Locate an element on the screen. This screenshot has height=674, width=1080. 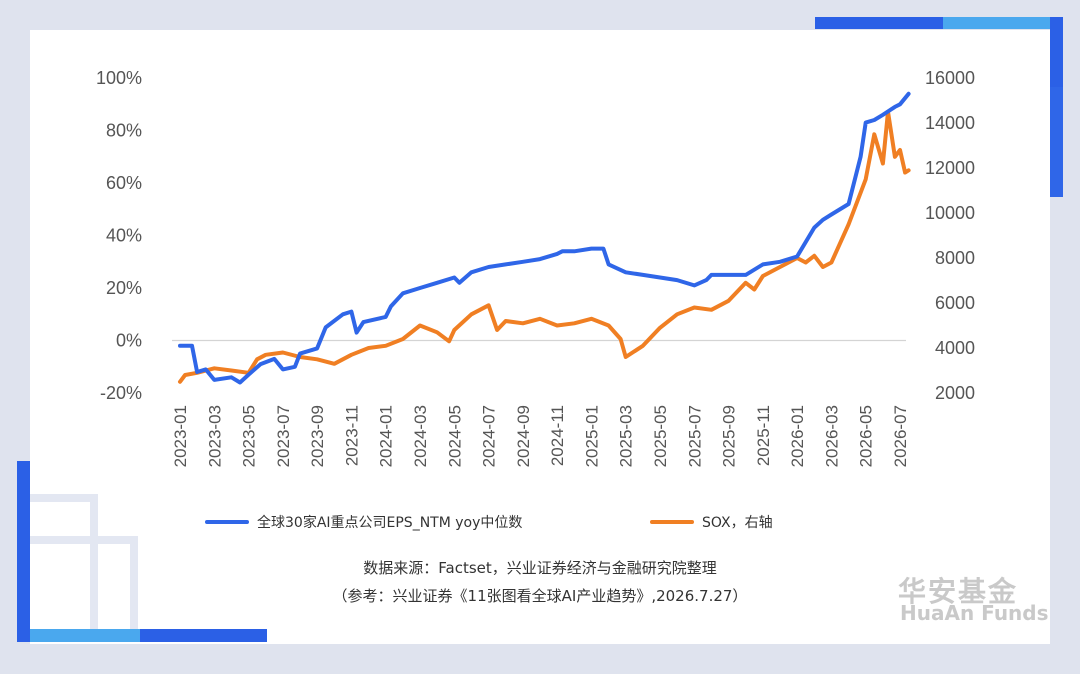
deco-bar-top-light is located at coordinates (996, 23).